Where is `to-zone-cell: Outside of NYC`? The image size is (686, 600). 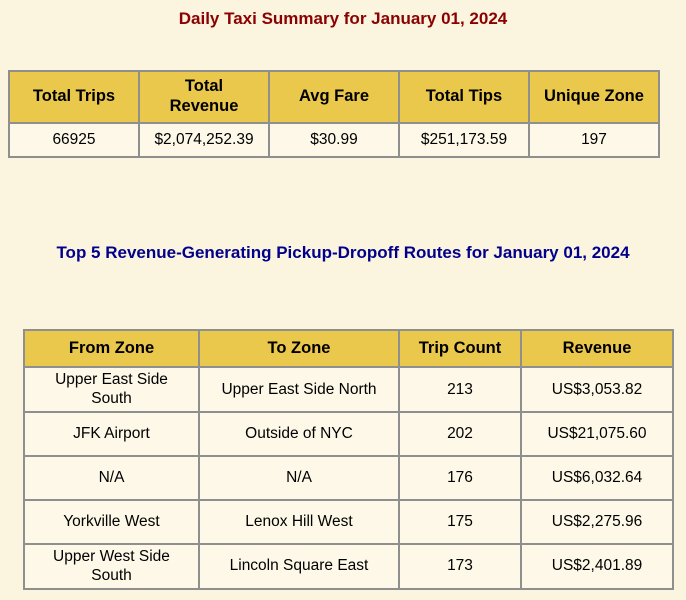 to-zone-cell: Outside of NYC is located at coordinates (299, 433).